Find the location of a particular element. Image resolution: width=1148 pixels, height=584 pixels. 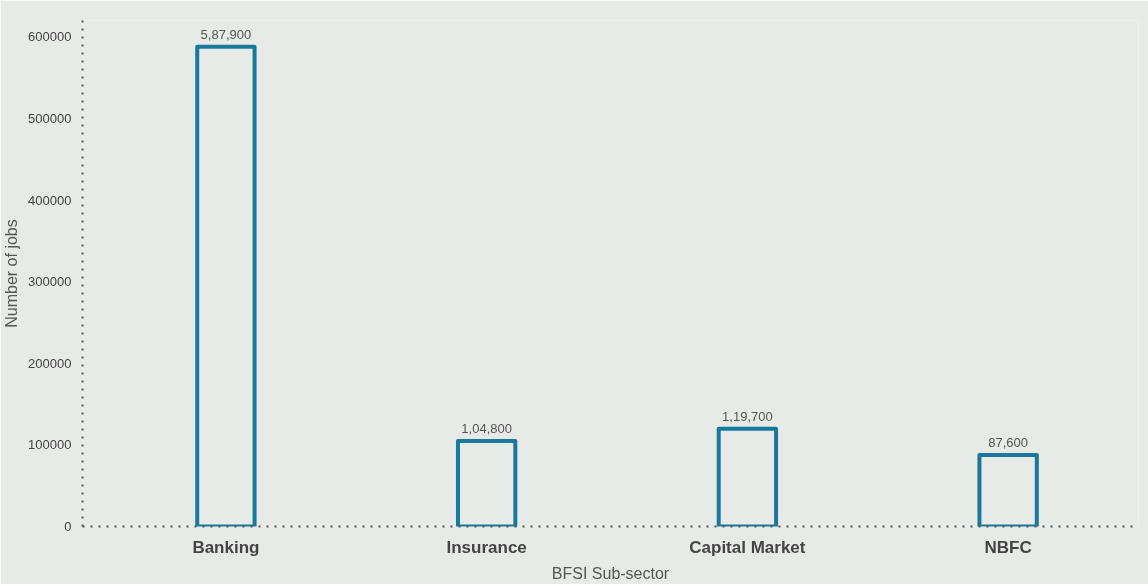

x-tick-label: NBFC is located at coordinates (1008, 547).